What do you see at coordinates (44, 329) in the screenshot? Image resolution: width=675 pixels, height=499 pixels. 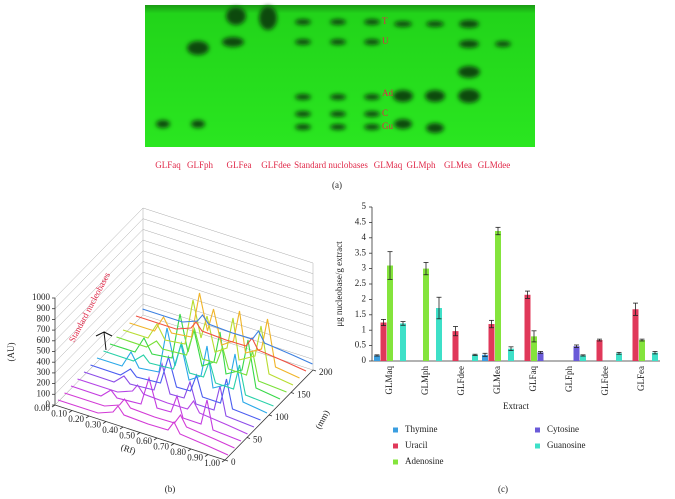 I see `y-tick-label: 700` at bounding box center [44, 329].